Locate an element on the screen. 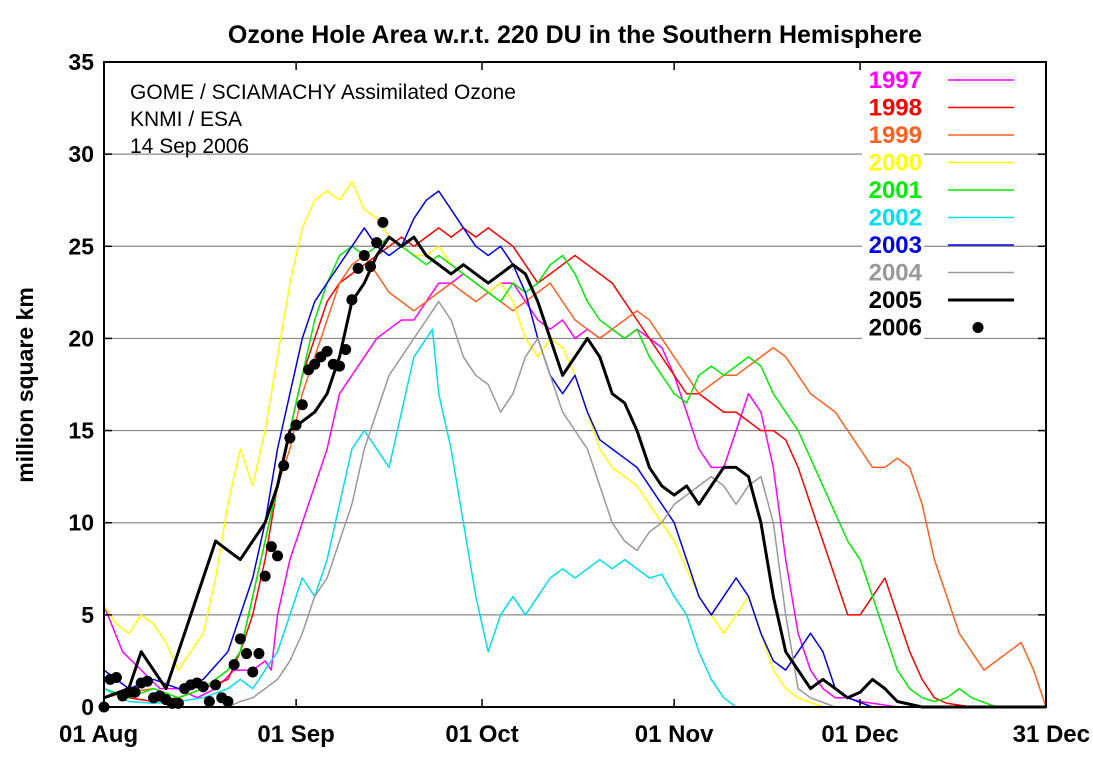 The height and width of the screenshot is (760, 1093). x-tick-label: 01 Dec is located at coordinates (859, 734).